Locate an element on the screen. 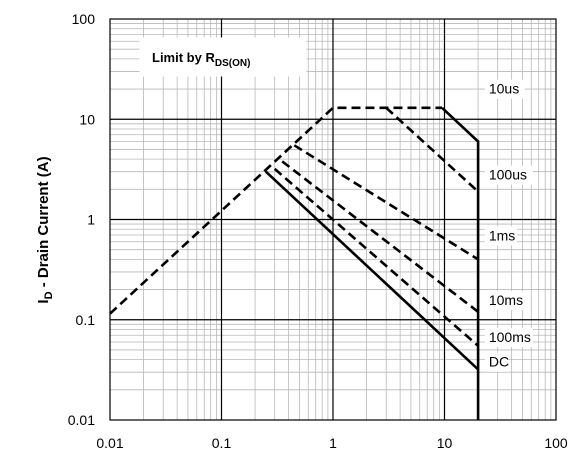 The image size is (571, 457). rdson-annotation-sub: DS(ON) is located at coordinates (233, 63).